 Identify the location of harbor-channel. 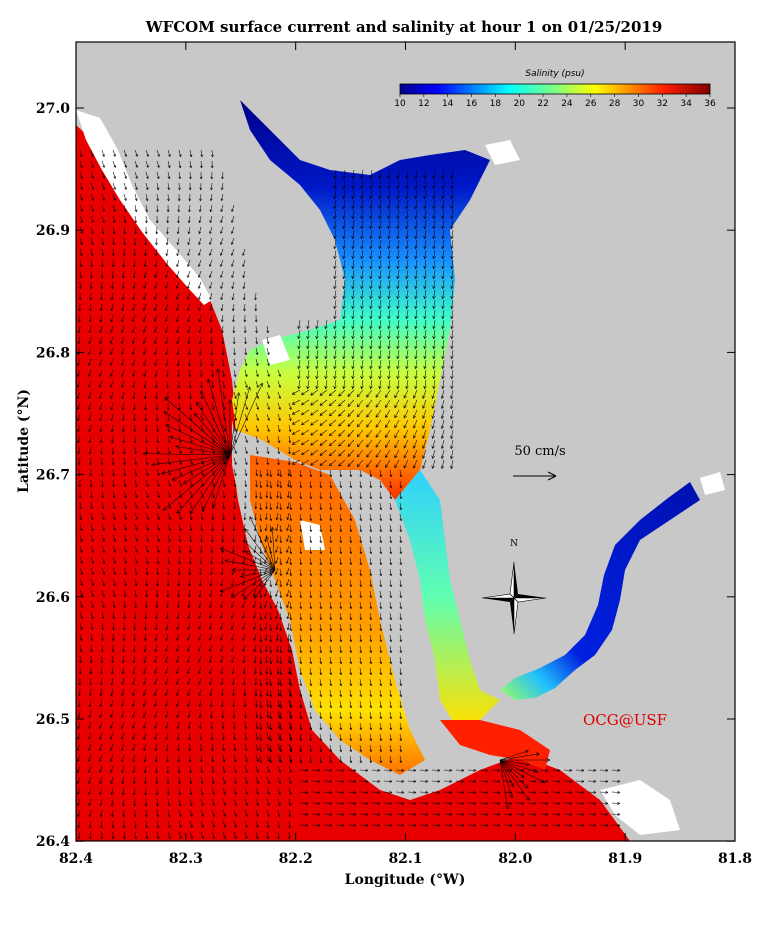
(447, 597).